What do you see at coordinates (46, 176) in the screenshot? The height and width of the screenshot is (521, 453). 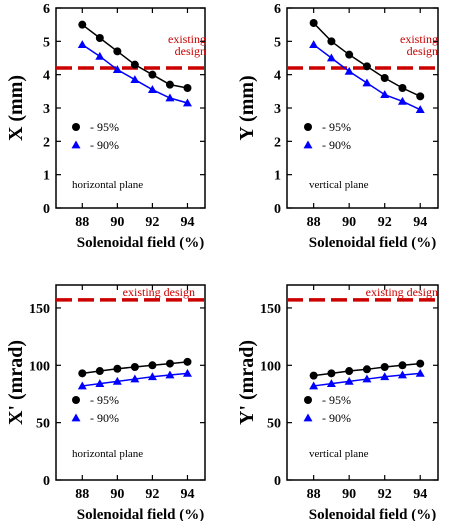 I see `panel-0-ytick-label-1: 1` at bounding box center [46, 176].